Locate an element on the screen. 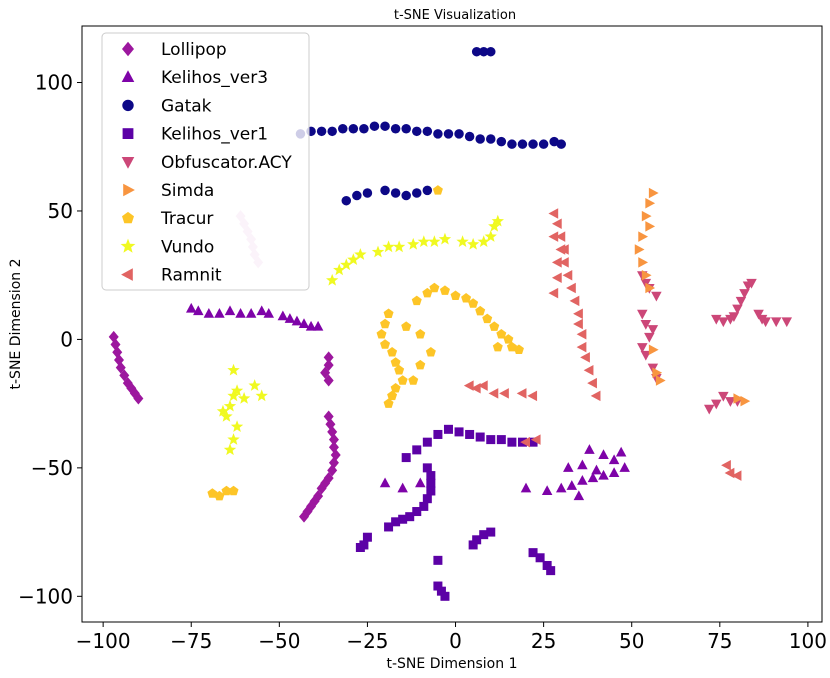 This screenshot has width=830, height=678. legend-box is located at coordinates (205, 161).